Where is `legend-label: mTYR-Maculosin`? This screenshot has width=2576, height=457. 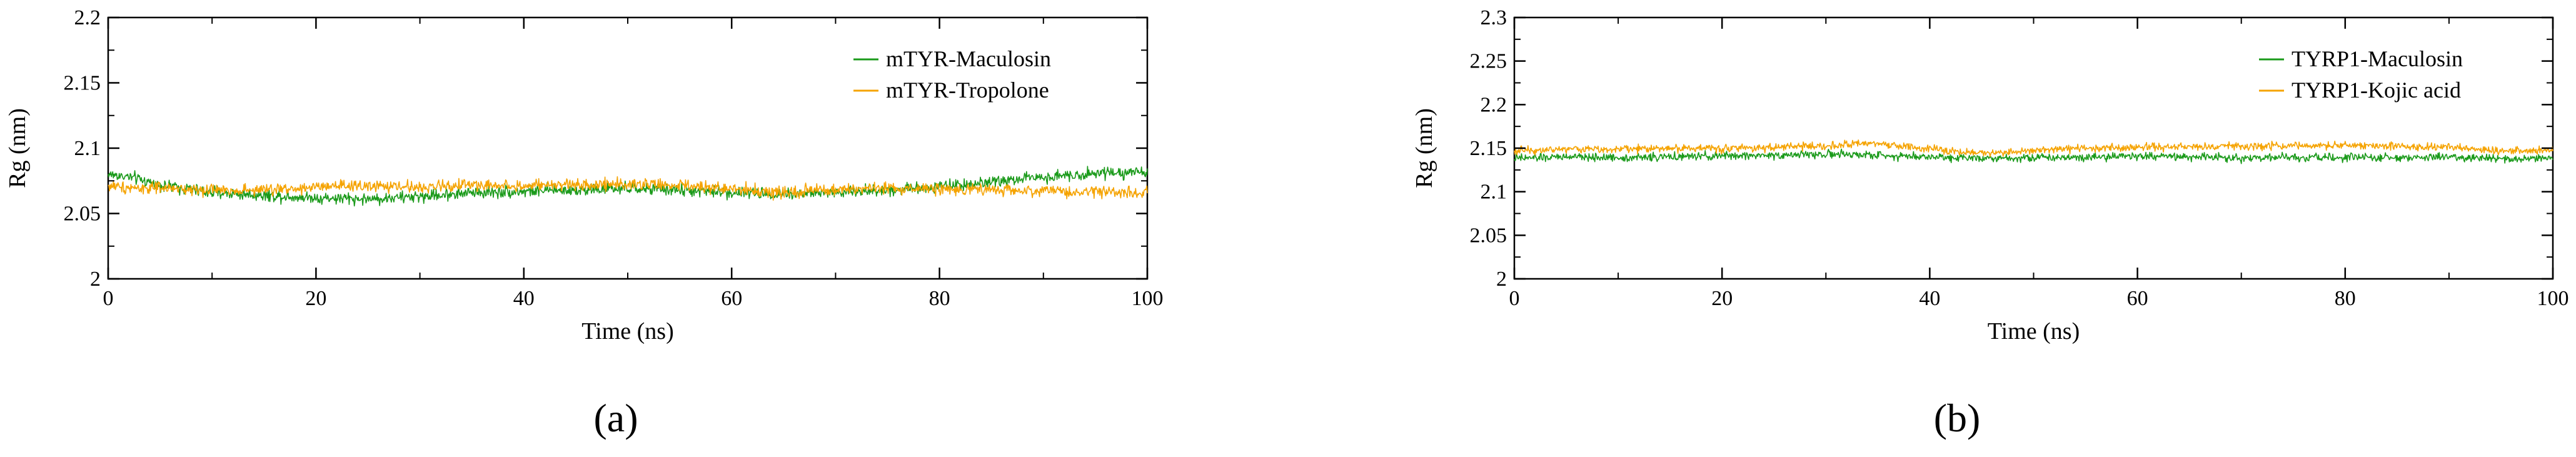
legend-label: mTYR-Maculosin is located at coordinates (968, 58).